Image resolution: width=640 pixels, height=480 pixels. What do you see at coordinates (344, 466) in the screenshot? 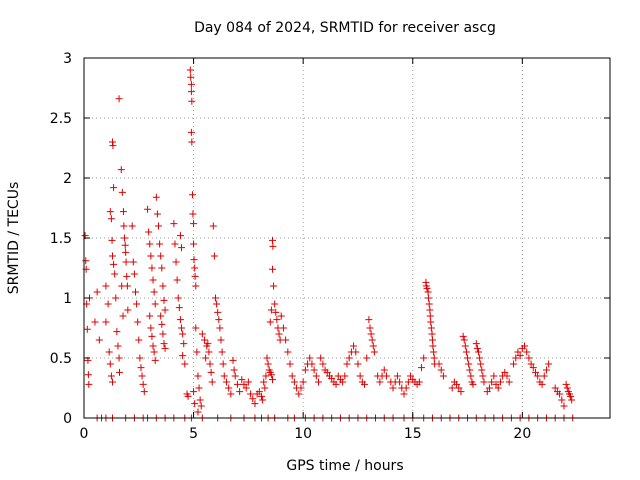
I see `x-axis-label: GPS time / hours` at bounding box center [344, 466].